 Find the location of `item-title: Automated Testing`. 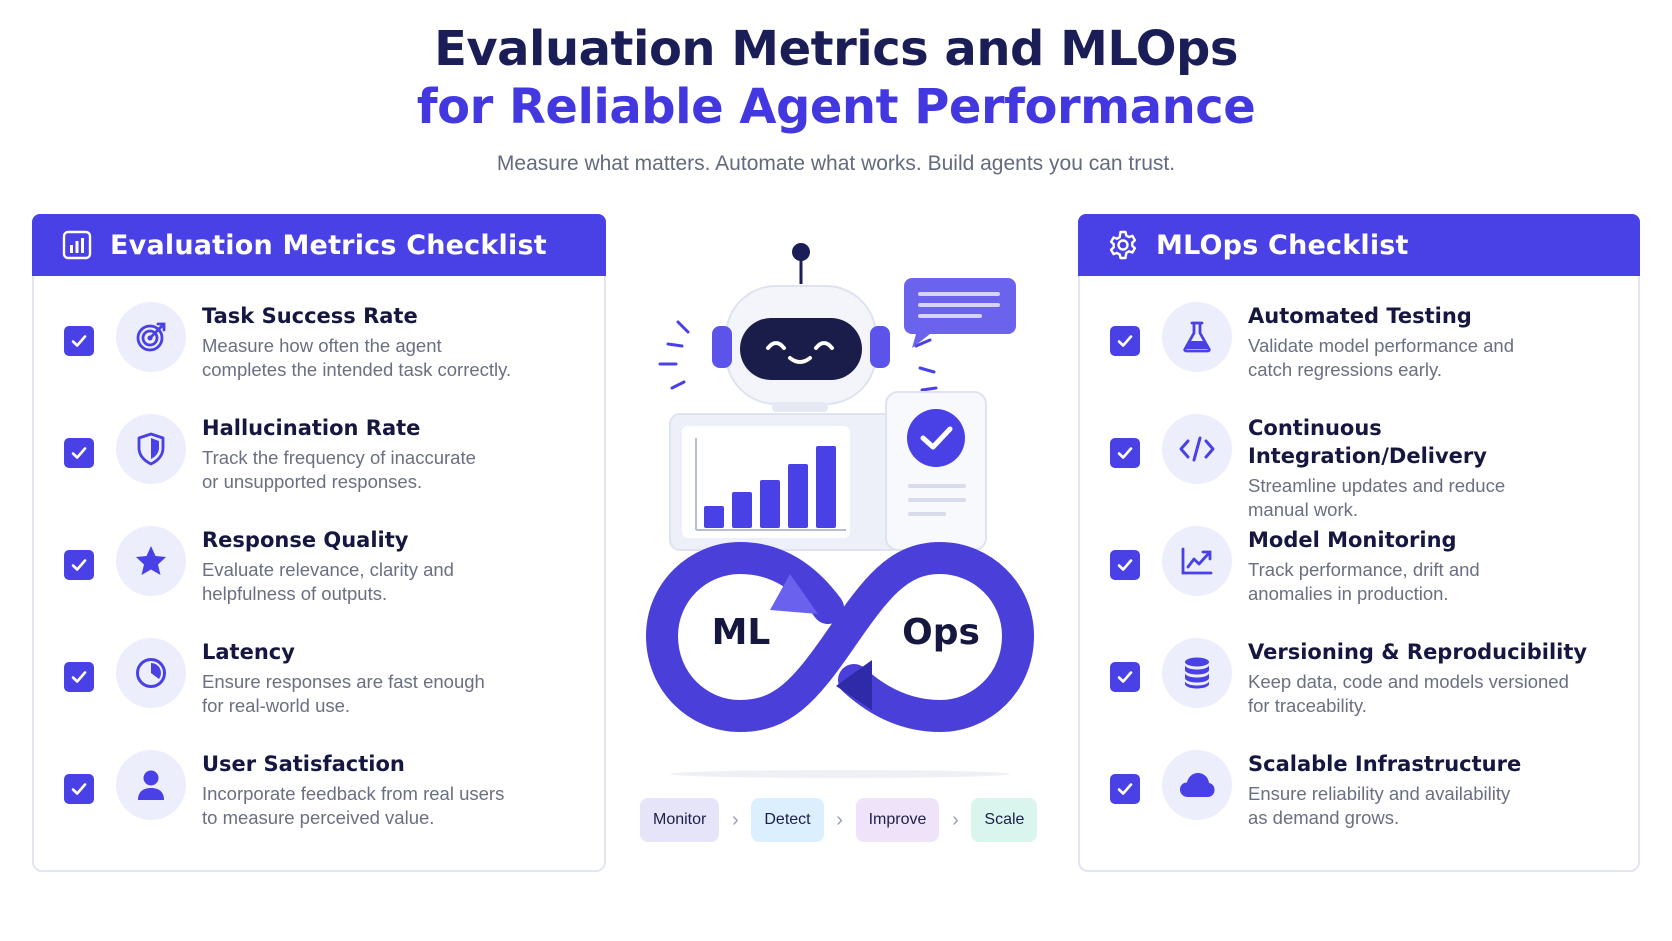

item-title: Automated Testing is located at coordinates (1360, 316).